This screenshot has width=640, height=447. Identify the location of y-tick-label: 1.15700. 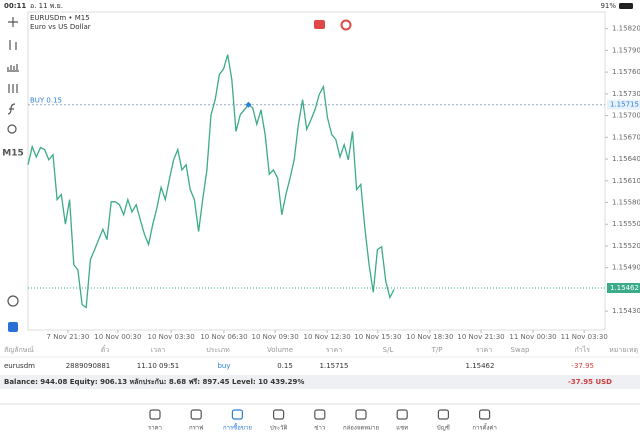
(626, 116).